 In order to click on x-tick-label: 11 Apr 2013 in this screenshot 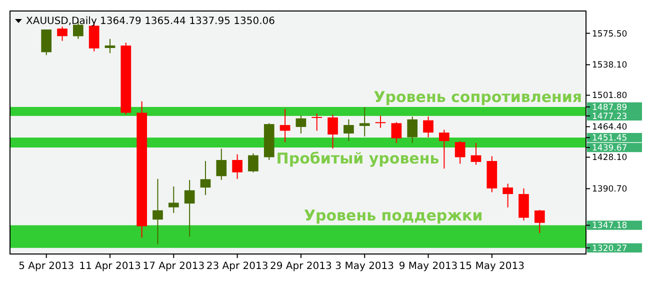, I will do `click(110, 266)`.